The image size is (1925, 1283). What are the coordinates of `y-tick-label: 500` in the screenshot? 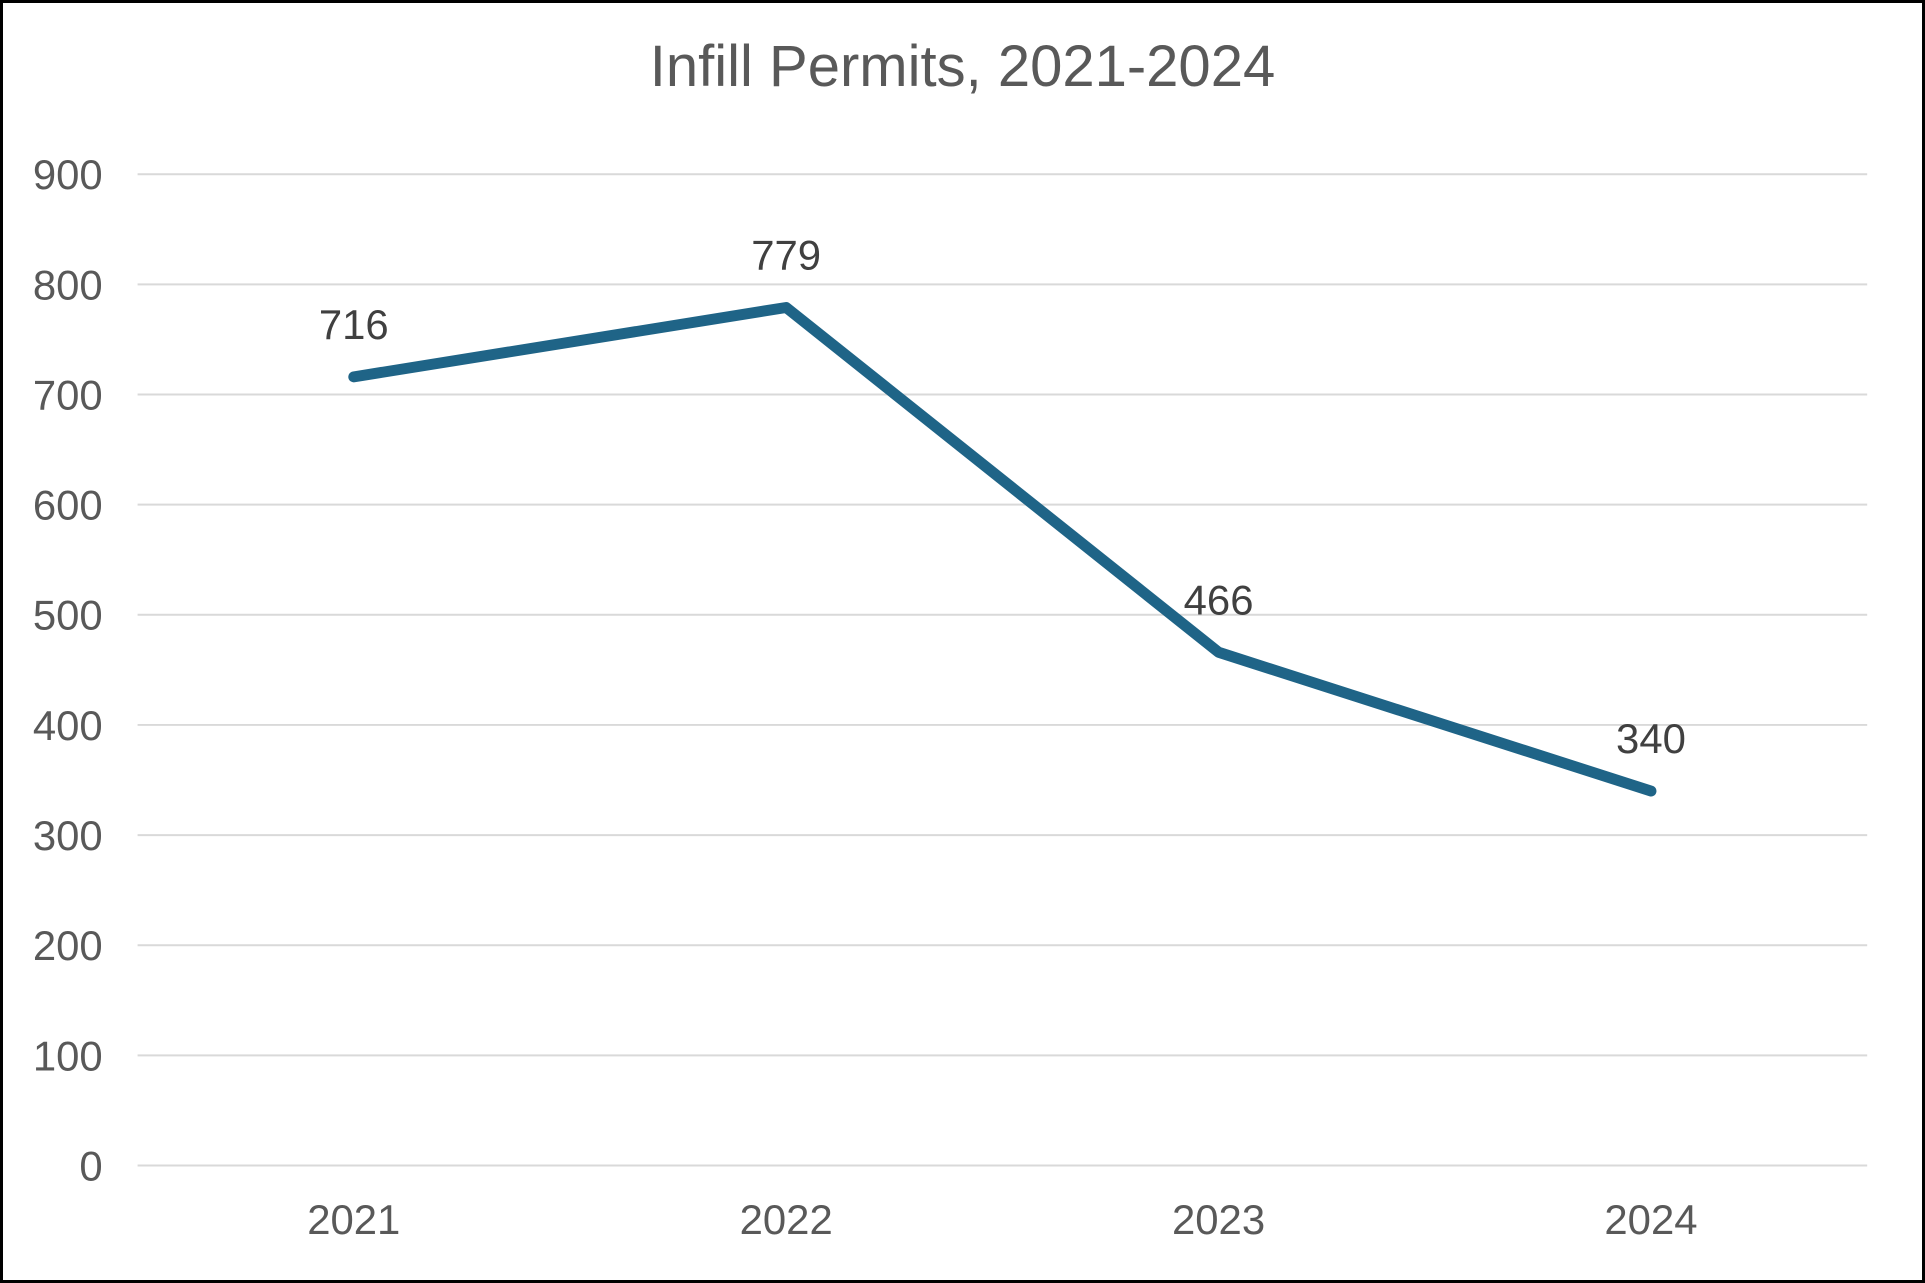 It's located at (68, 615).